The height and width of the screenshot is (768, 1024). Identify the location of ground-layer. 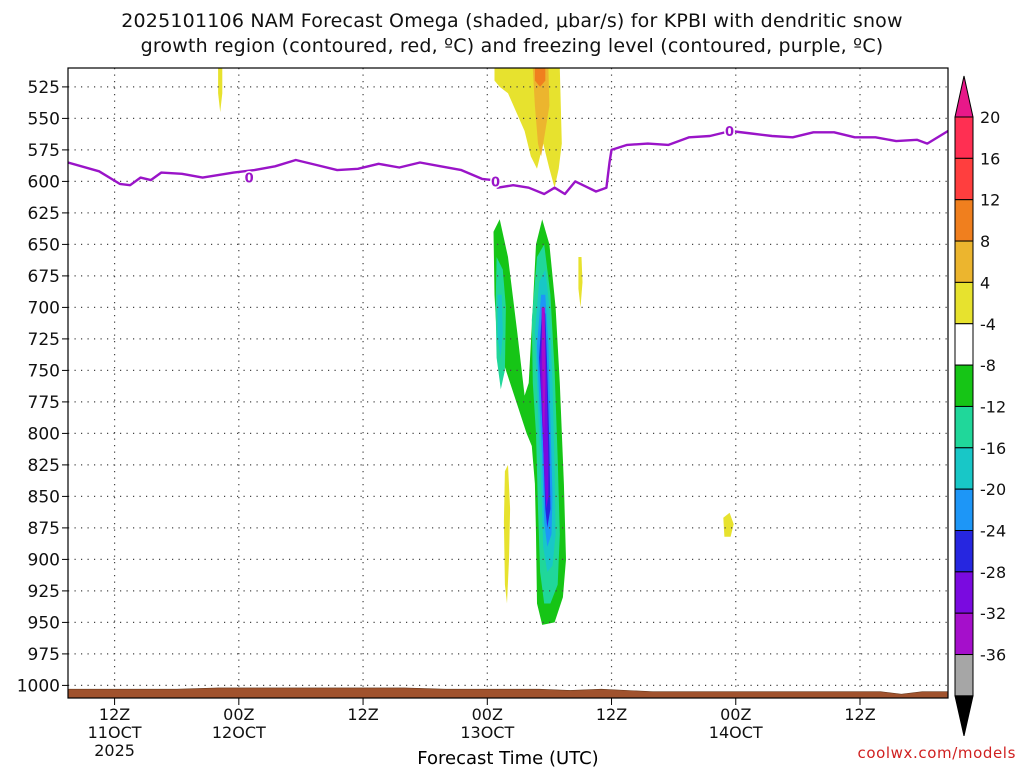
(508, 692).